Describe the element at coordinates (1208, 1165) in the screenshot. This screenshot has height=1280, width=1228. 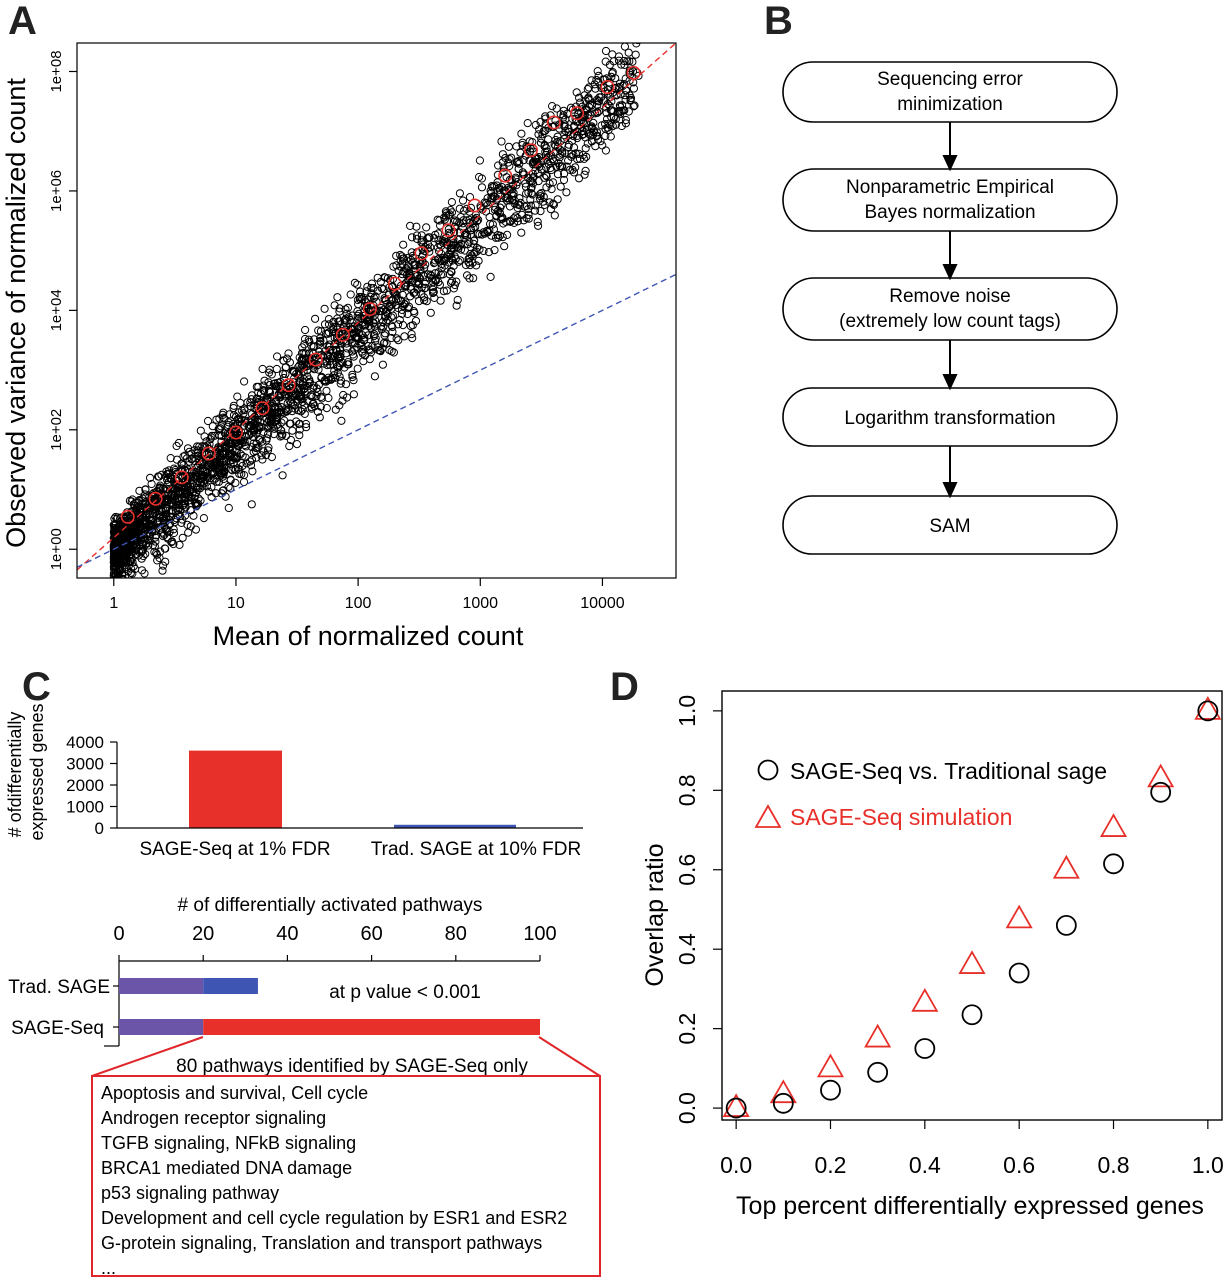
I see `panel-d-x-tick-label-6: 1.0` at that location.